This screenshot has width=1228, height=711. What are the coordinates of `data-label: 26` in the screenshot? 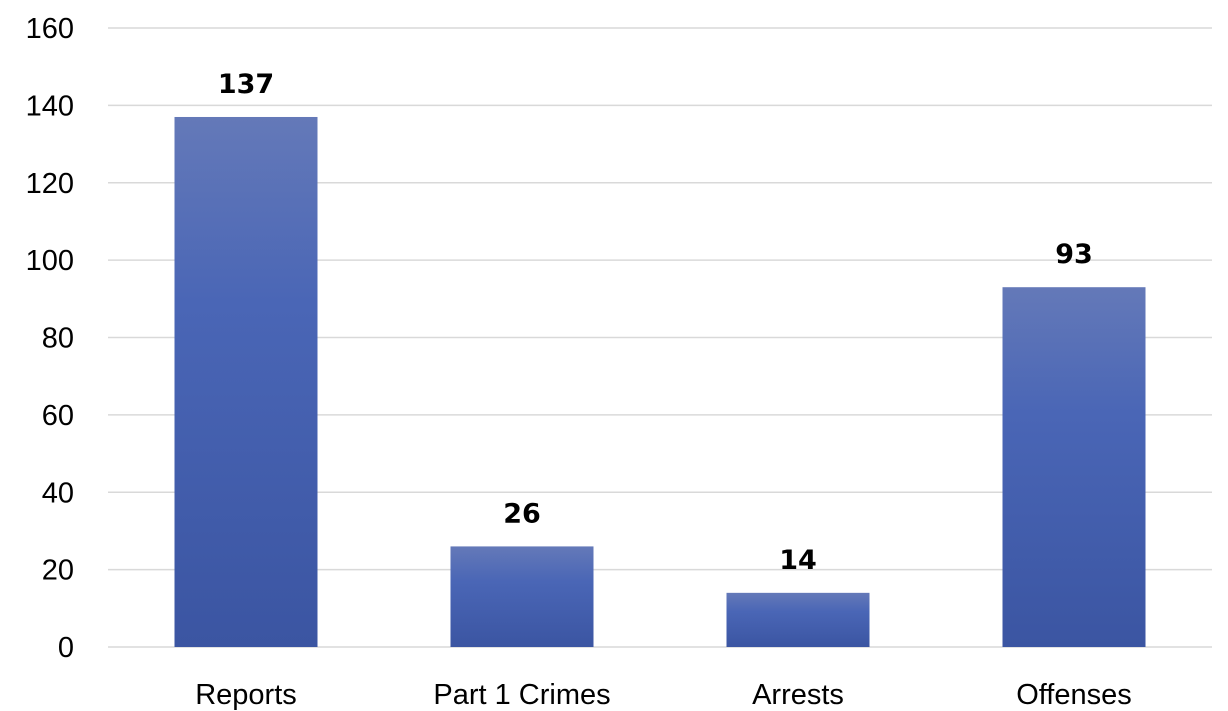 It's located at (522, 513).